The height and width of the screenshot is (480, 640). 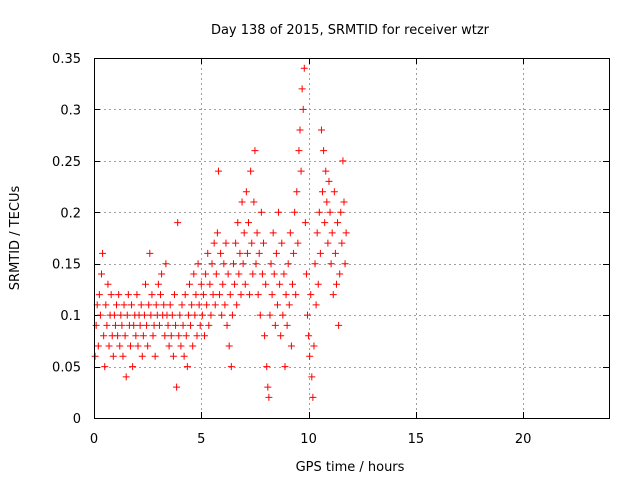 What do you see at coordinates (523, 439) in the screenshot?
I see `x-tick-label: 20` at bounding box center [523, 439].